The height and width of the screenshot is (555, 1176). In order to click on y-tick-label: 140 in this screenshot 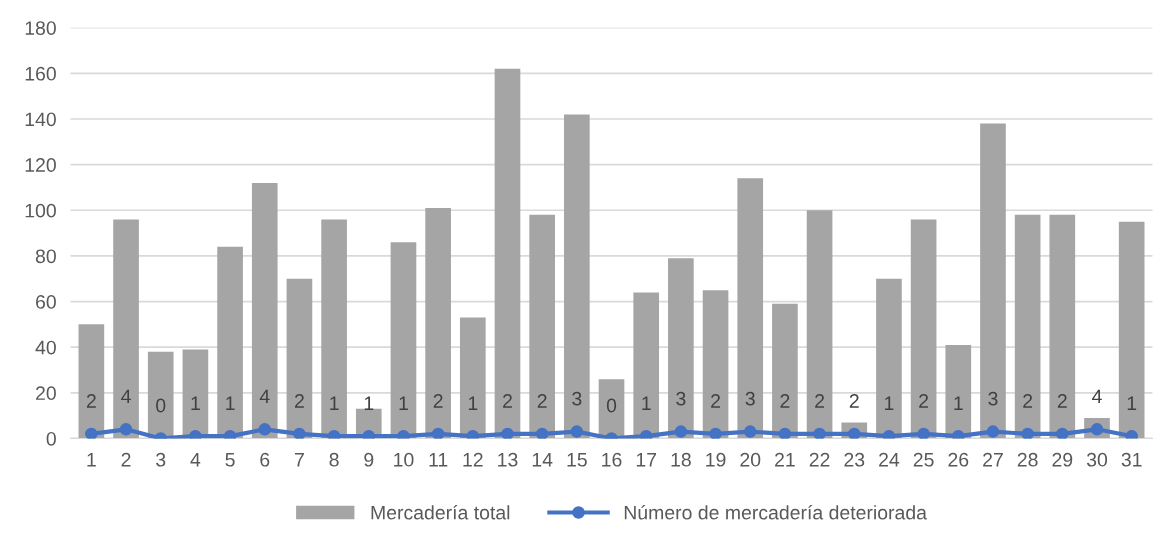, I will do `click(40, 119)`.